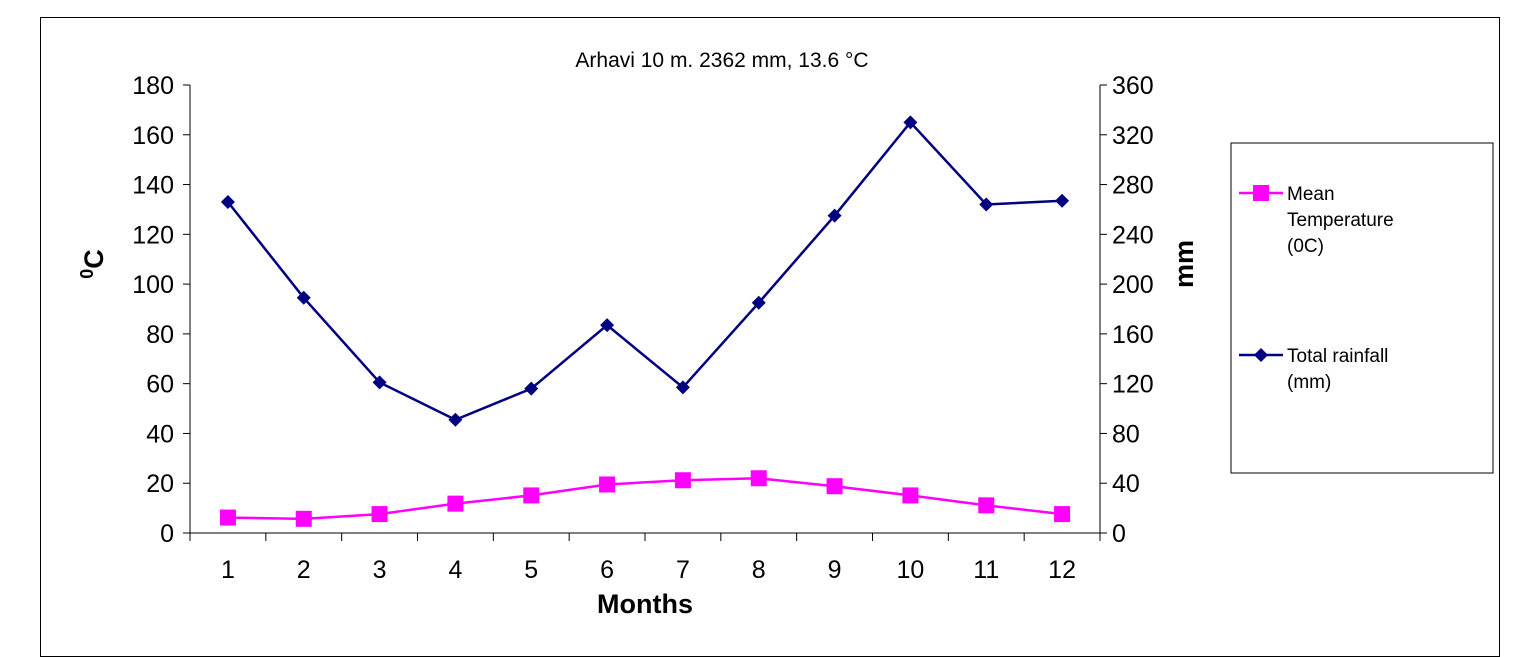 This screenshot has width=1518, height=657. What do you see at coordinates (857, 60) in the screenshot?
I see `chart-title-unit: °C` at bounding box center [857, 60].